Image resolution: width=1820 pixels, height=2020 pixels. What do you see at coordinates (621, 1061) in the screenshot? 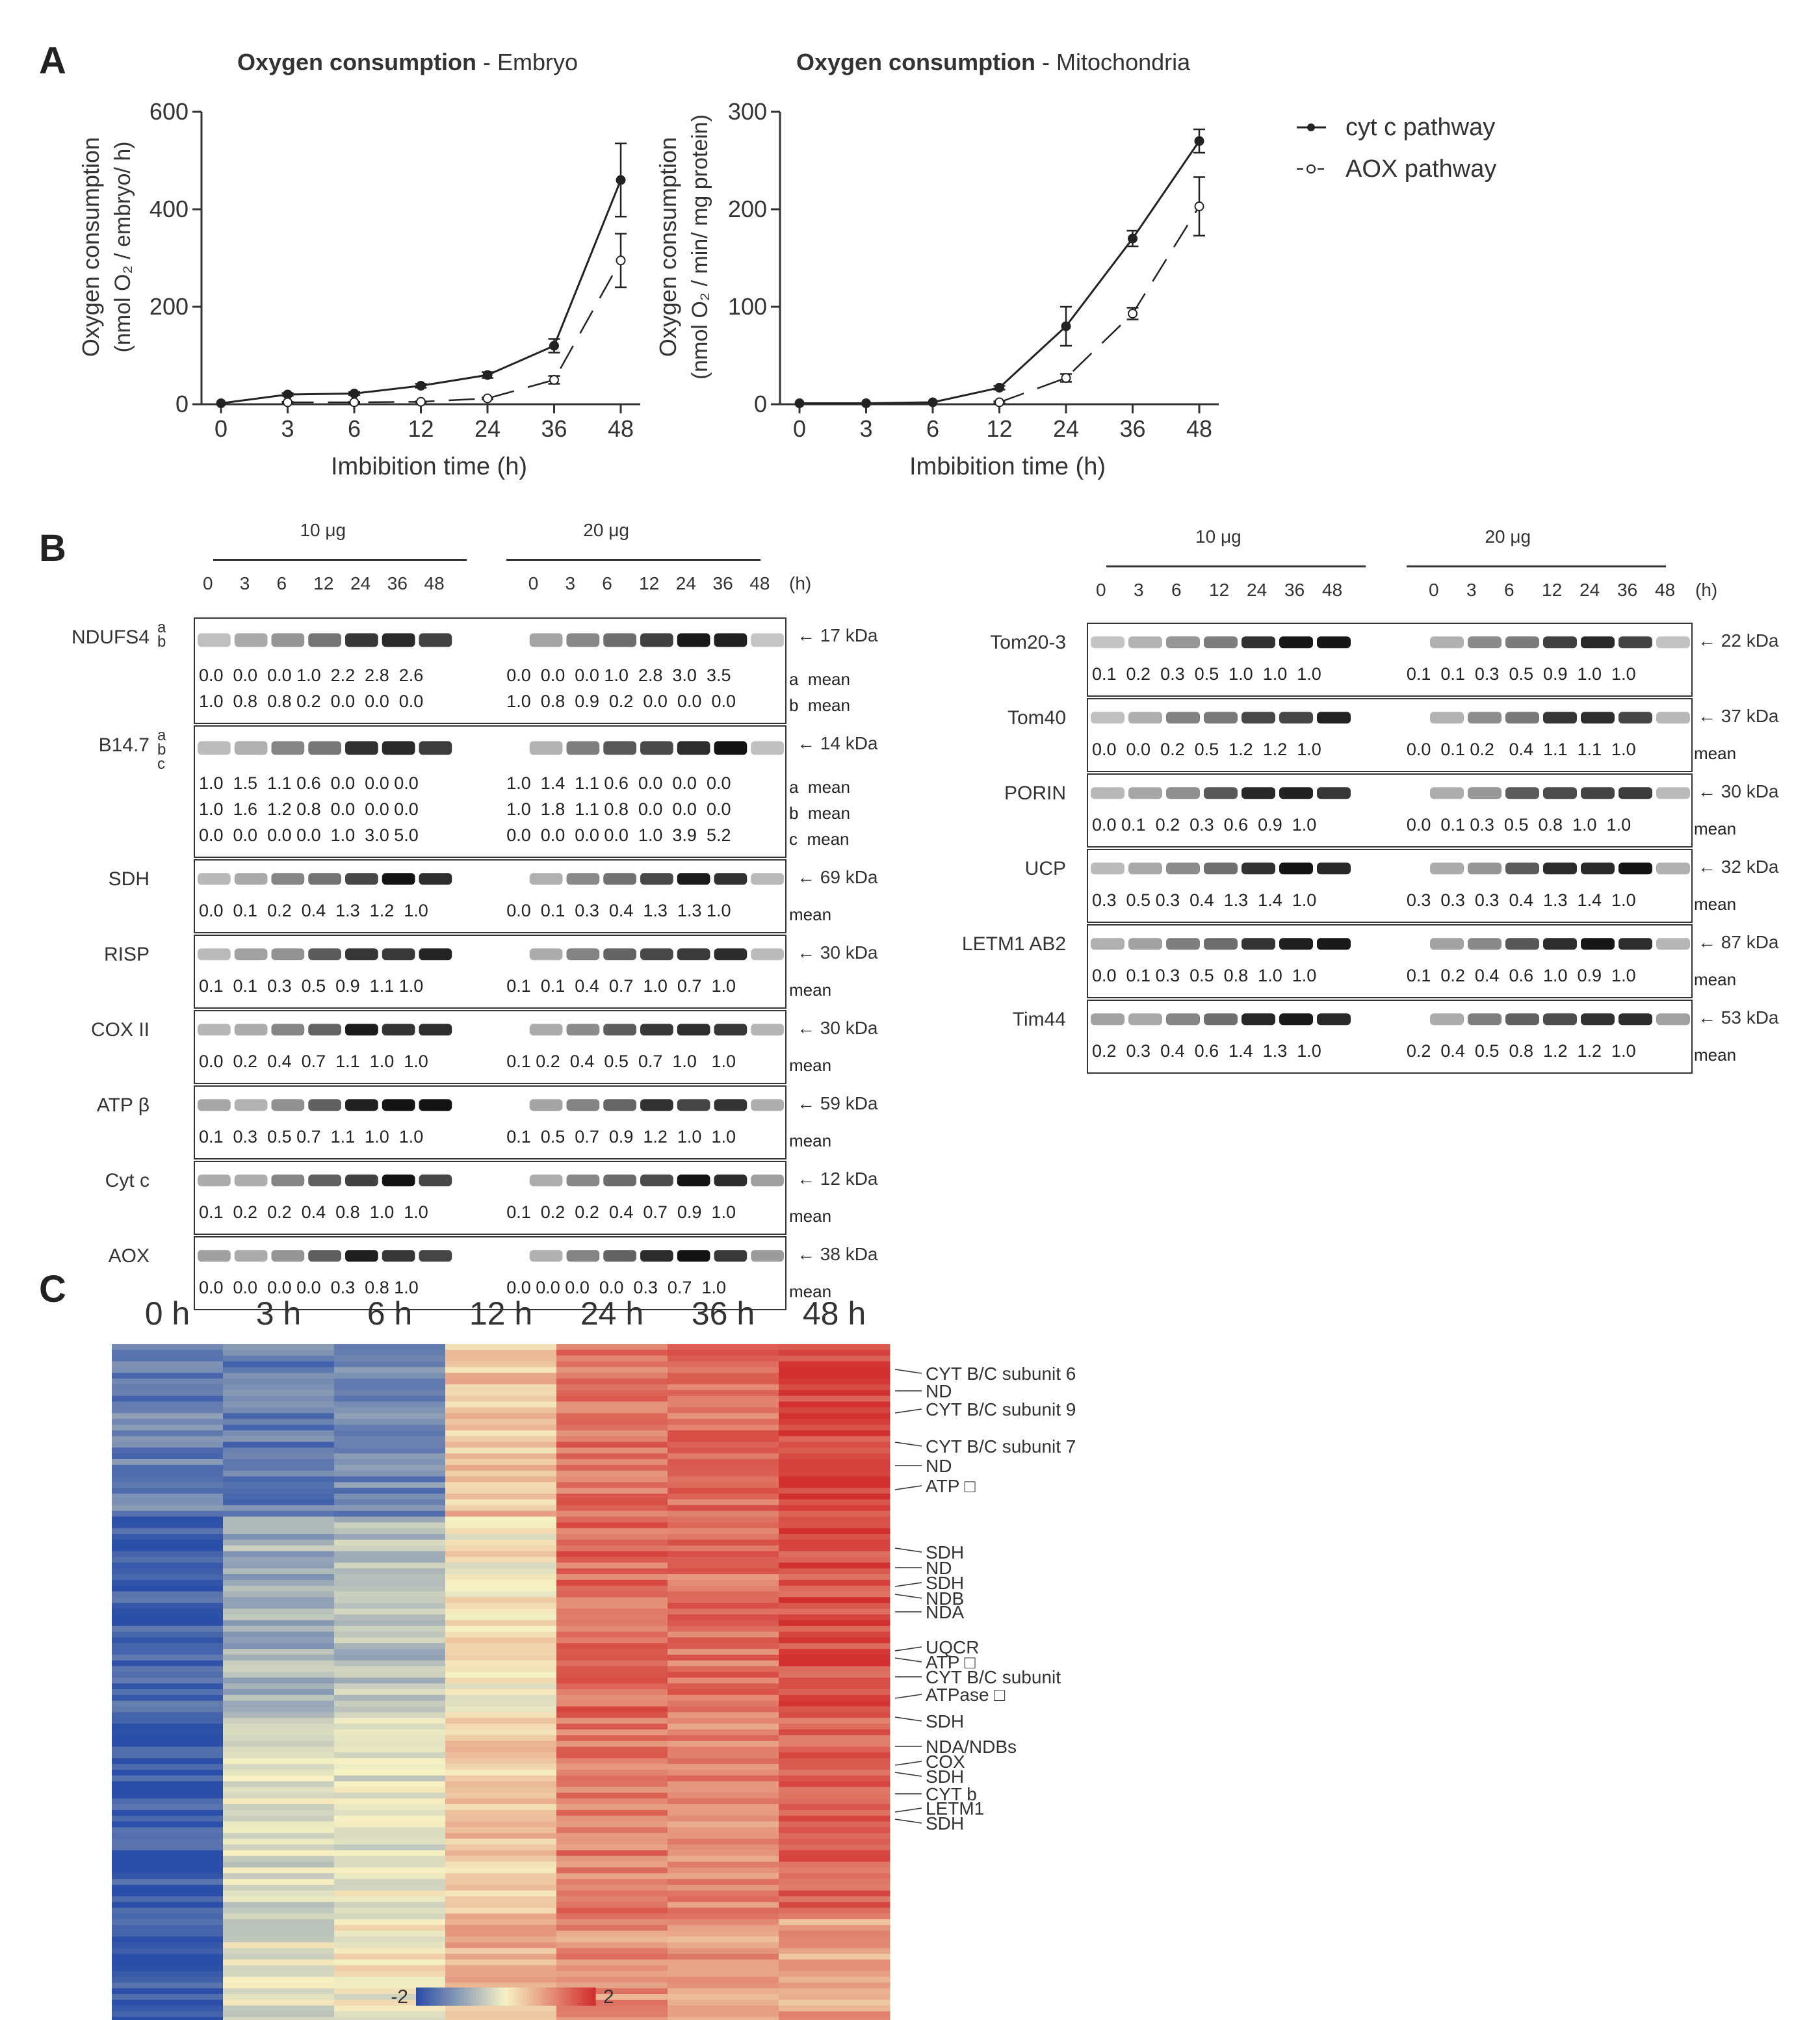
I see `densitometry-right: 0.1 0.2 0.4 0.5 0.7 1.0 1.0` at bounding box center [621, 1061].